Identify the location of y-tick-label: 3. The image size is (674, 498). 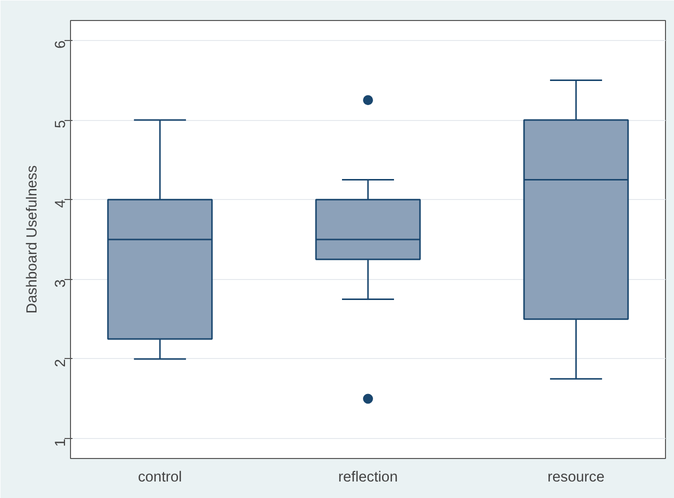
(61, 283).